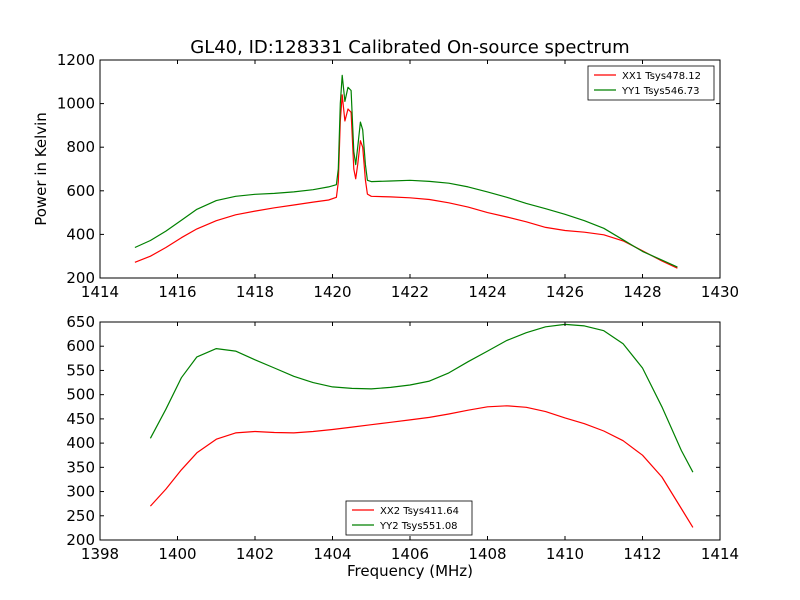  Describe the element at coordinates (418, 526) in the screenshot. I see `legend-entry-label: YY2 Tsys551.08` at that location.